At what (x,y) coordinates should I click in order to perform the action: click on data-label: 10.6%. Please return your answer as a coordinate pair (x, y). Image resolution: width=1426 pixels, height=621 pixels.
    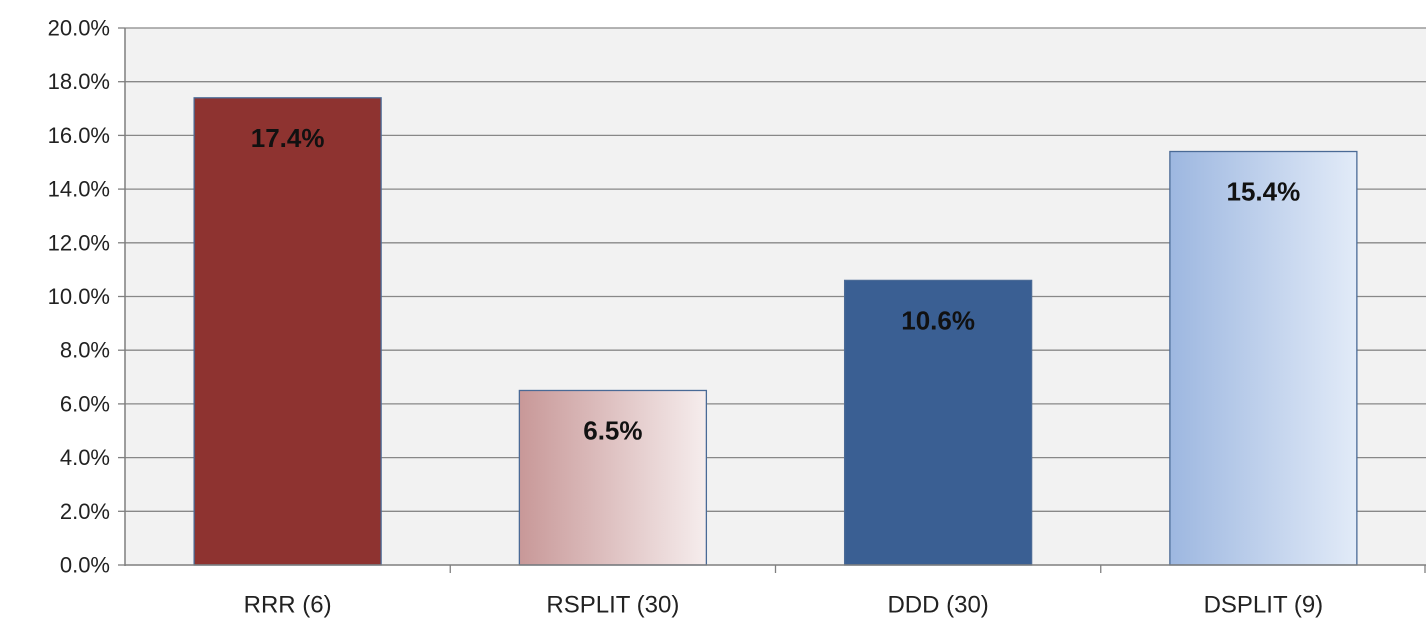
    Looking at the image, I should click on (938, 320).